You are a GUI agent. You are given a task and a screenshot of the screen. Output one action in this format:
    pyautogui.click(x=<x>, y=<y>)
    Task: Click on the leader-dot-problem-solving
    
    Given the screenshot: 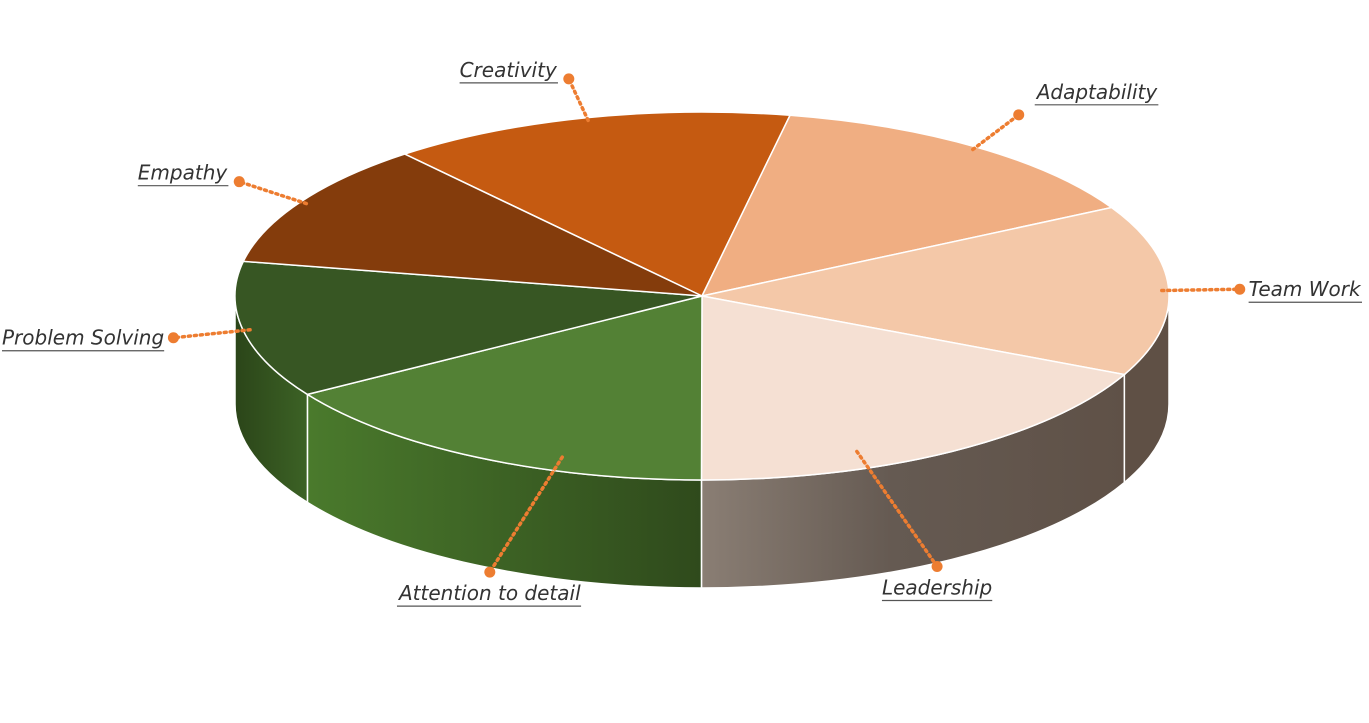 What is the action you would take?
    pyautogui.click(x=173, y=338)
    